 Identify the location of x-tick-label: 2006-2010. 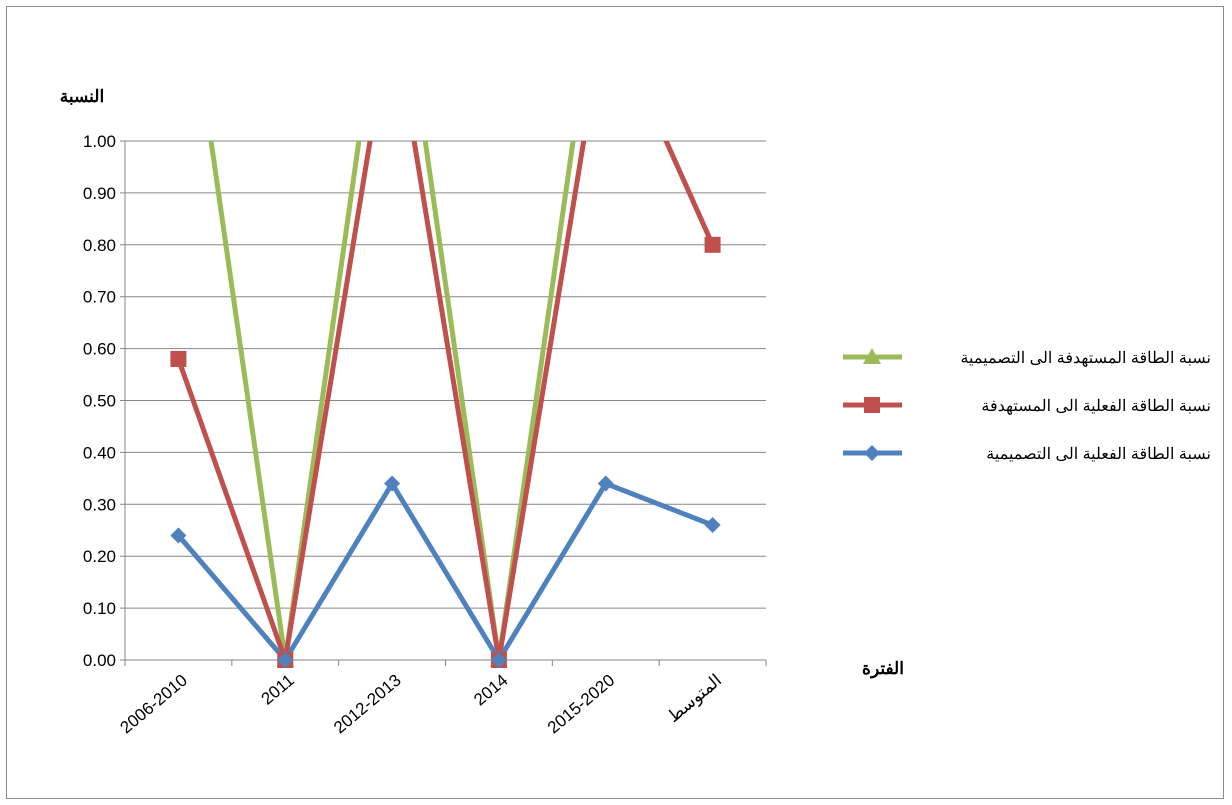
(153, 704).